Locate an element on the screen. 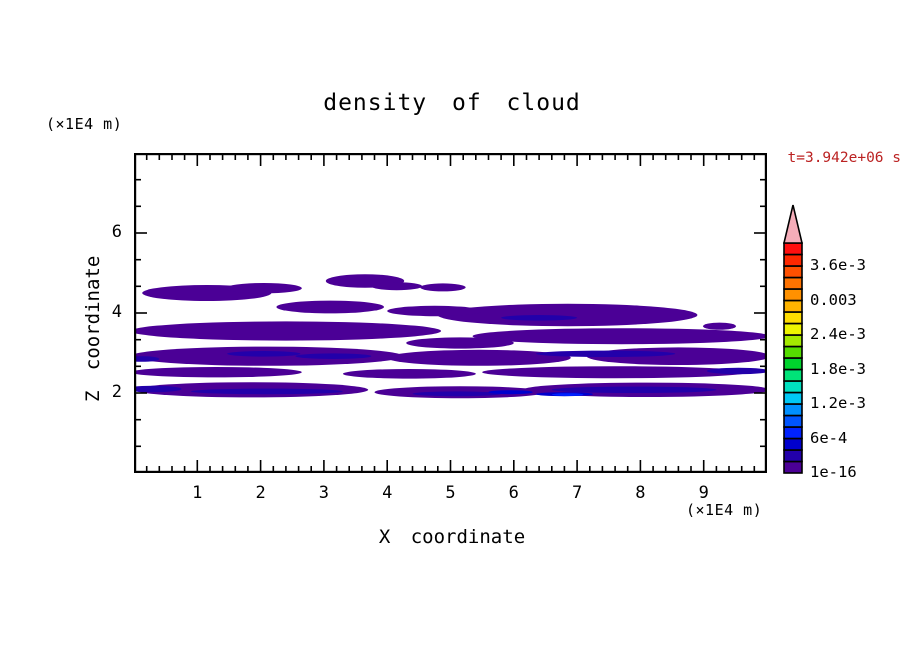 The height and width of the screenshot is (654, 904). y-axis-unit-label: (×1E4 m) is located at coordinates (84, 124).